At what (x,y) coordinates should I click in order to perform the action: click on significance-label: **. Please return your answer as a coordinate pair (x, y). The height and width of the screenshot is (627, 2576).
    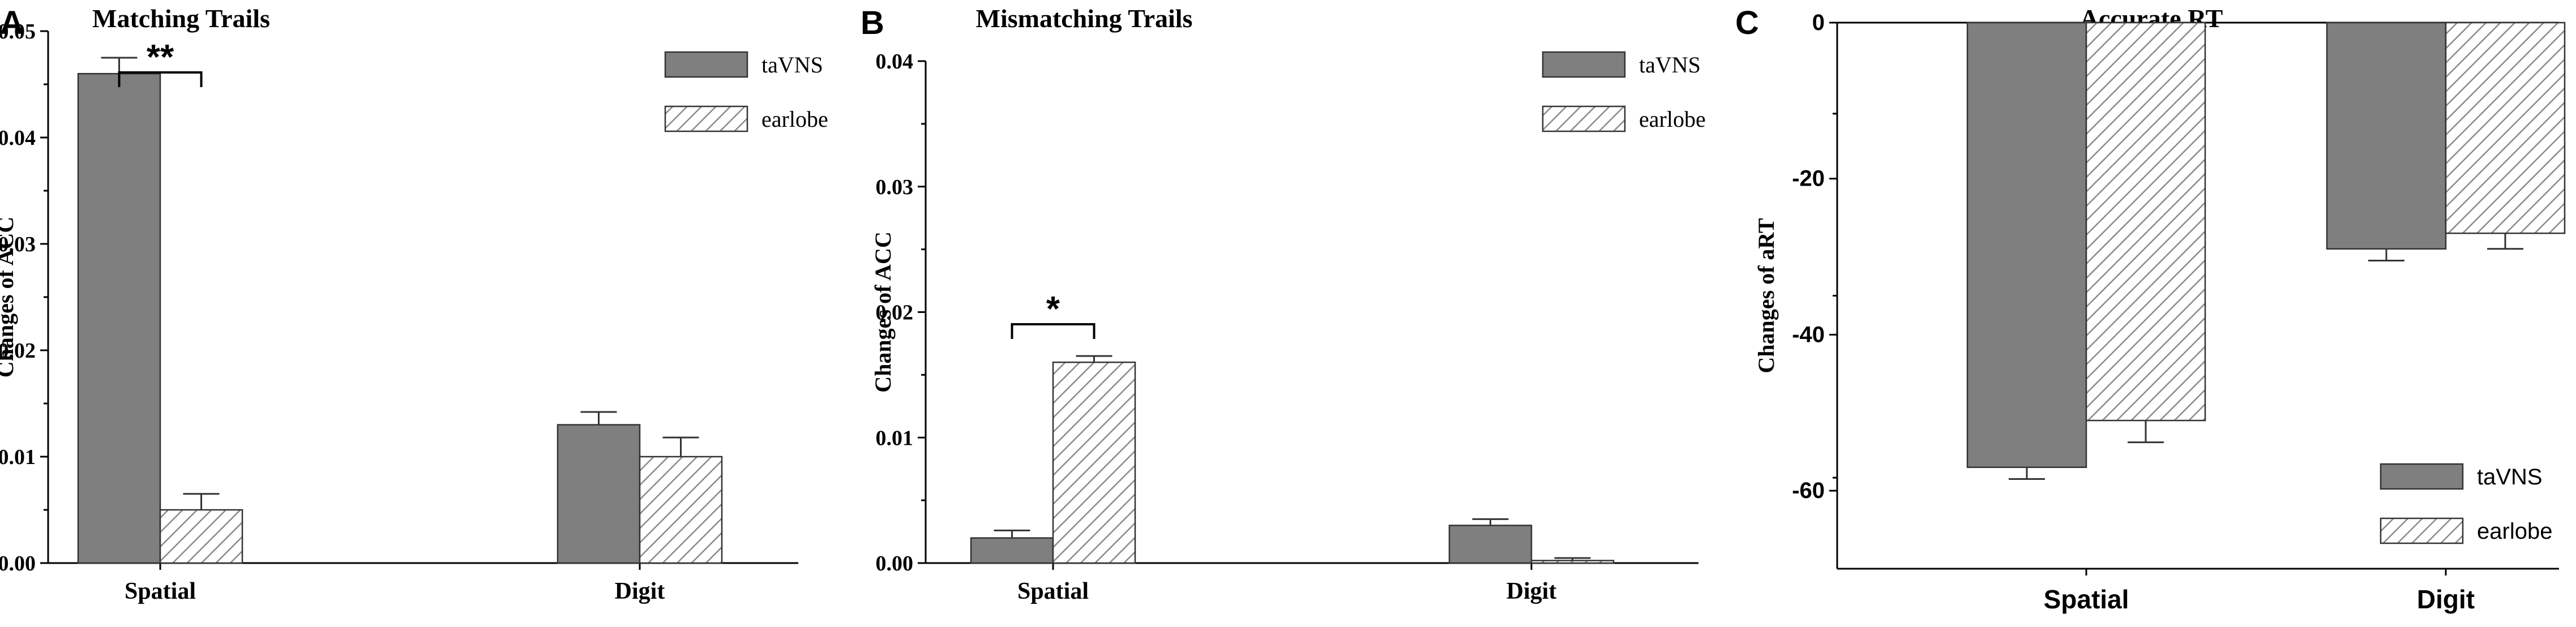
    Looking at the image, I should click on (160, 58).